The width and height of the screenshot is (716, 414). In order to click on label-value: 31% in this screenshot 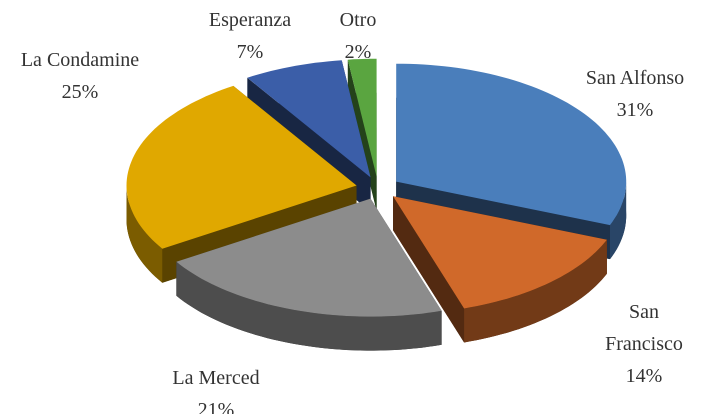, I will do `click(635, 110)`.